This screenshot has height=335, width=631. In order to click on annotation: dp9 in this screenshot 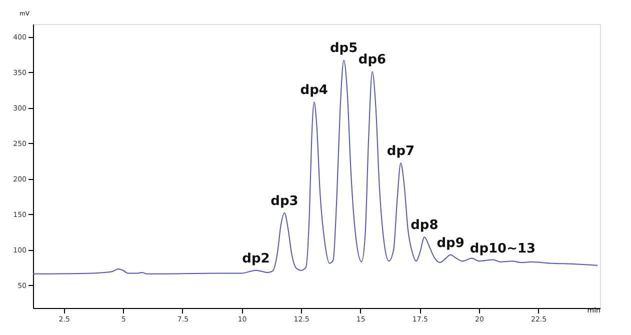, I will do `click(450, 243)`.